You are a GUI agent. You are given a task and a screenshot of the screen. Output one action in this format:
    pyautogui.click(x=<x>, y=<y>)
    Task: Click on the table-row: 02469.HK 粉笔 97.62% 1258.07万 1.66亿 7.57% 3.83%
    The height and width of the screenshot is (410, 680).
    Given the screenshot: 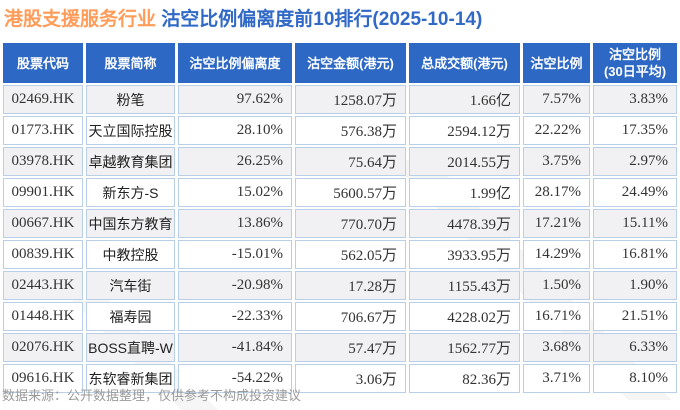 What is the action you would take?
    pyautogui.click(x=340, y=99)
    